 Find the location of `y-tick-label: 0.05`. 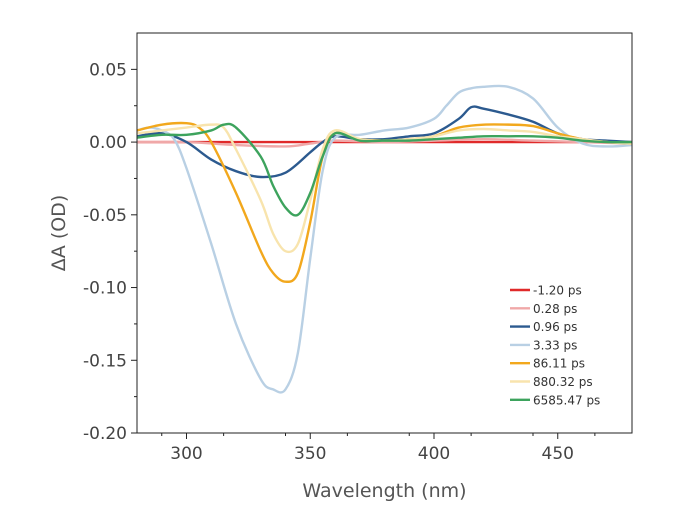

y-tick-label: 0.05 is located at coordinates (108, 70).